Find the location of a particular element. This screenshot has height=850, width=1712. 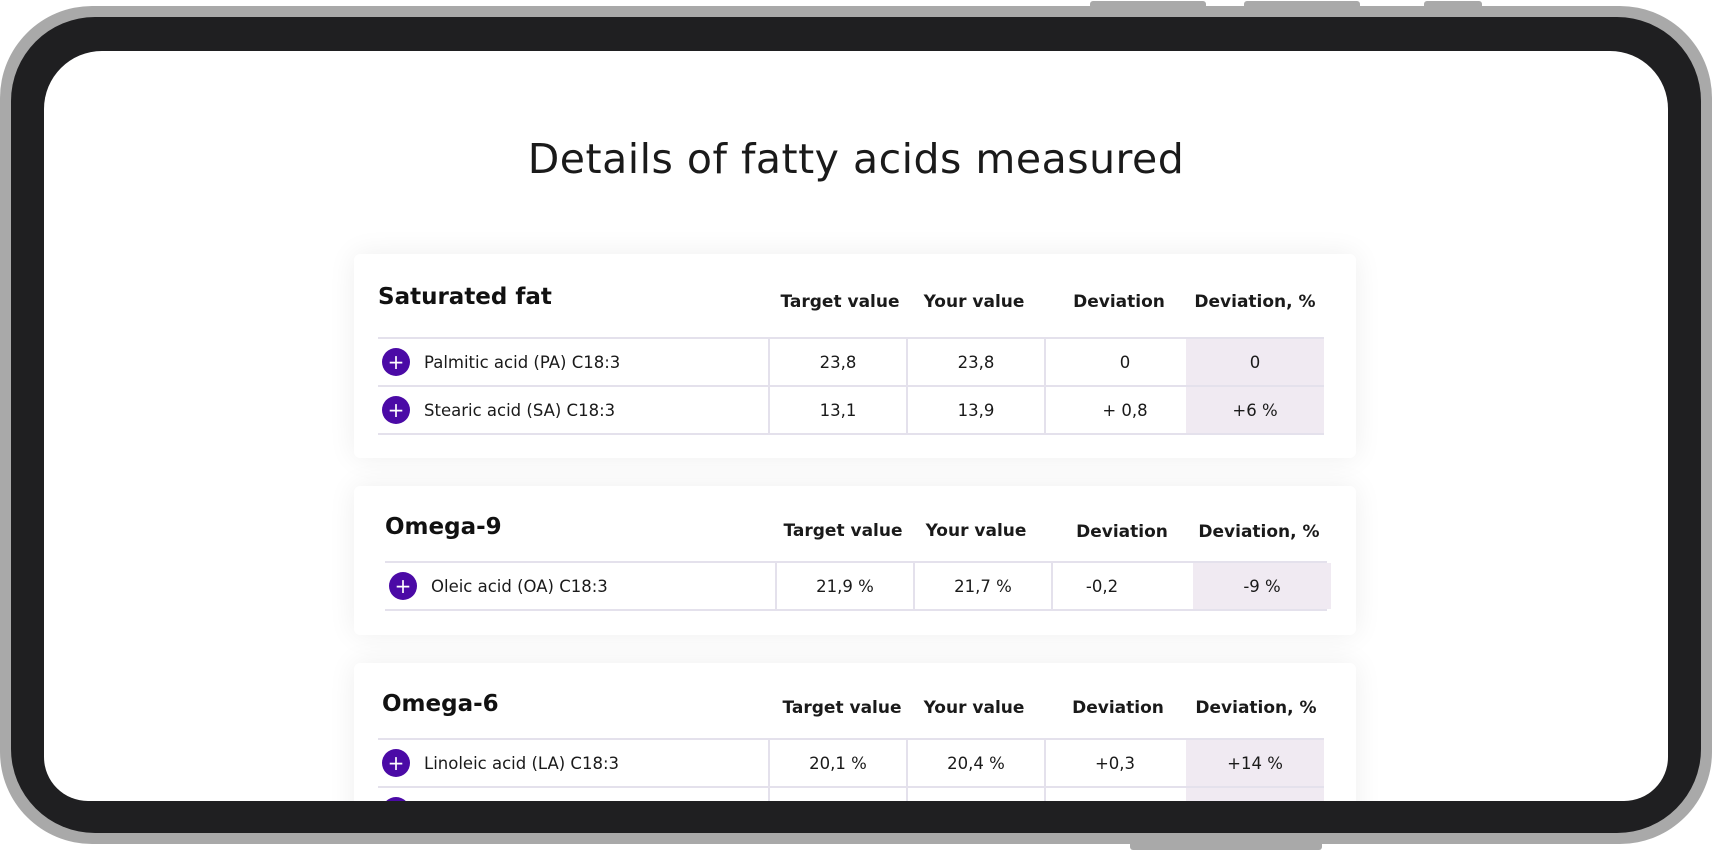

deviation-value: + 0,8 is located at coordinates (1125, 410).